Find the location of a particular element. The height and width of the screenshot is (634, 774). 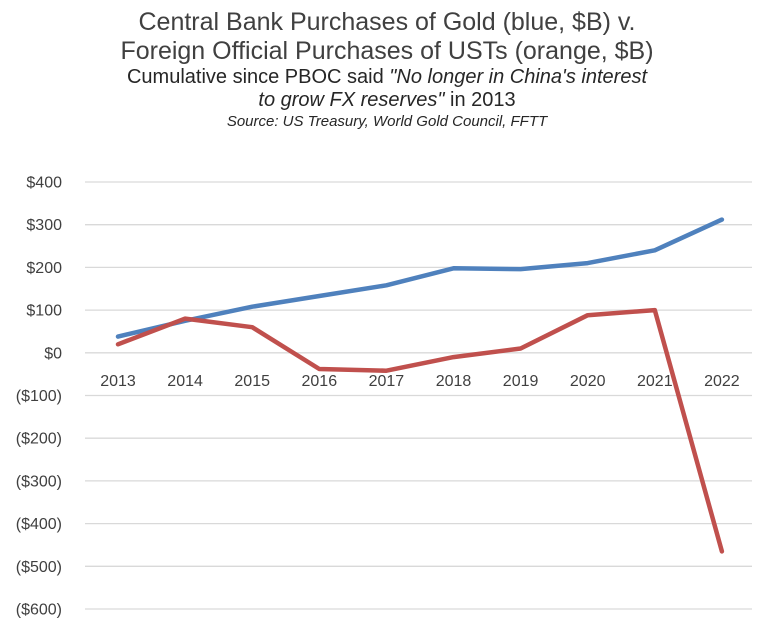

chart-subtitle-line-2: to grow FX reserves" in 2013 is located at coordinates (387, 100).